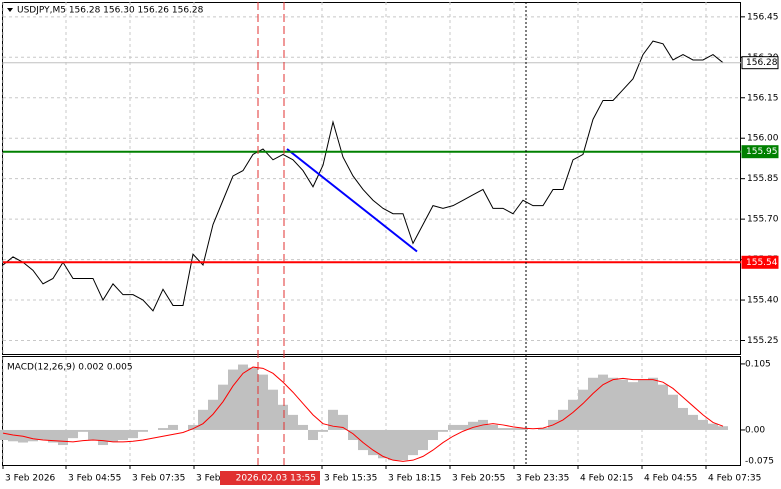 The height and width of the screenshot is (489, 781). What do you see at coordinates (763, 98) in the screenshot?
I see `y-tick-label: 156.15` at bounding box center [763, 98].